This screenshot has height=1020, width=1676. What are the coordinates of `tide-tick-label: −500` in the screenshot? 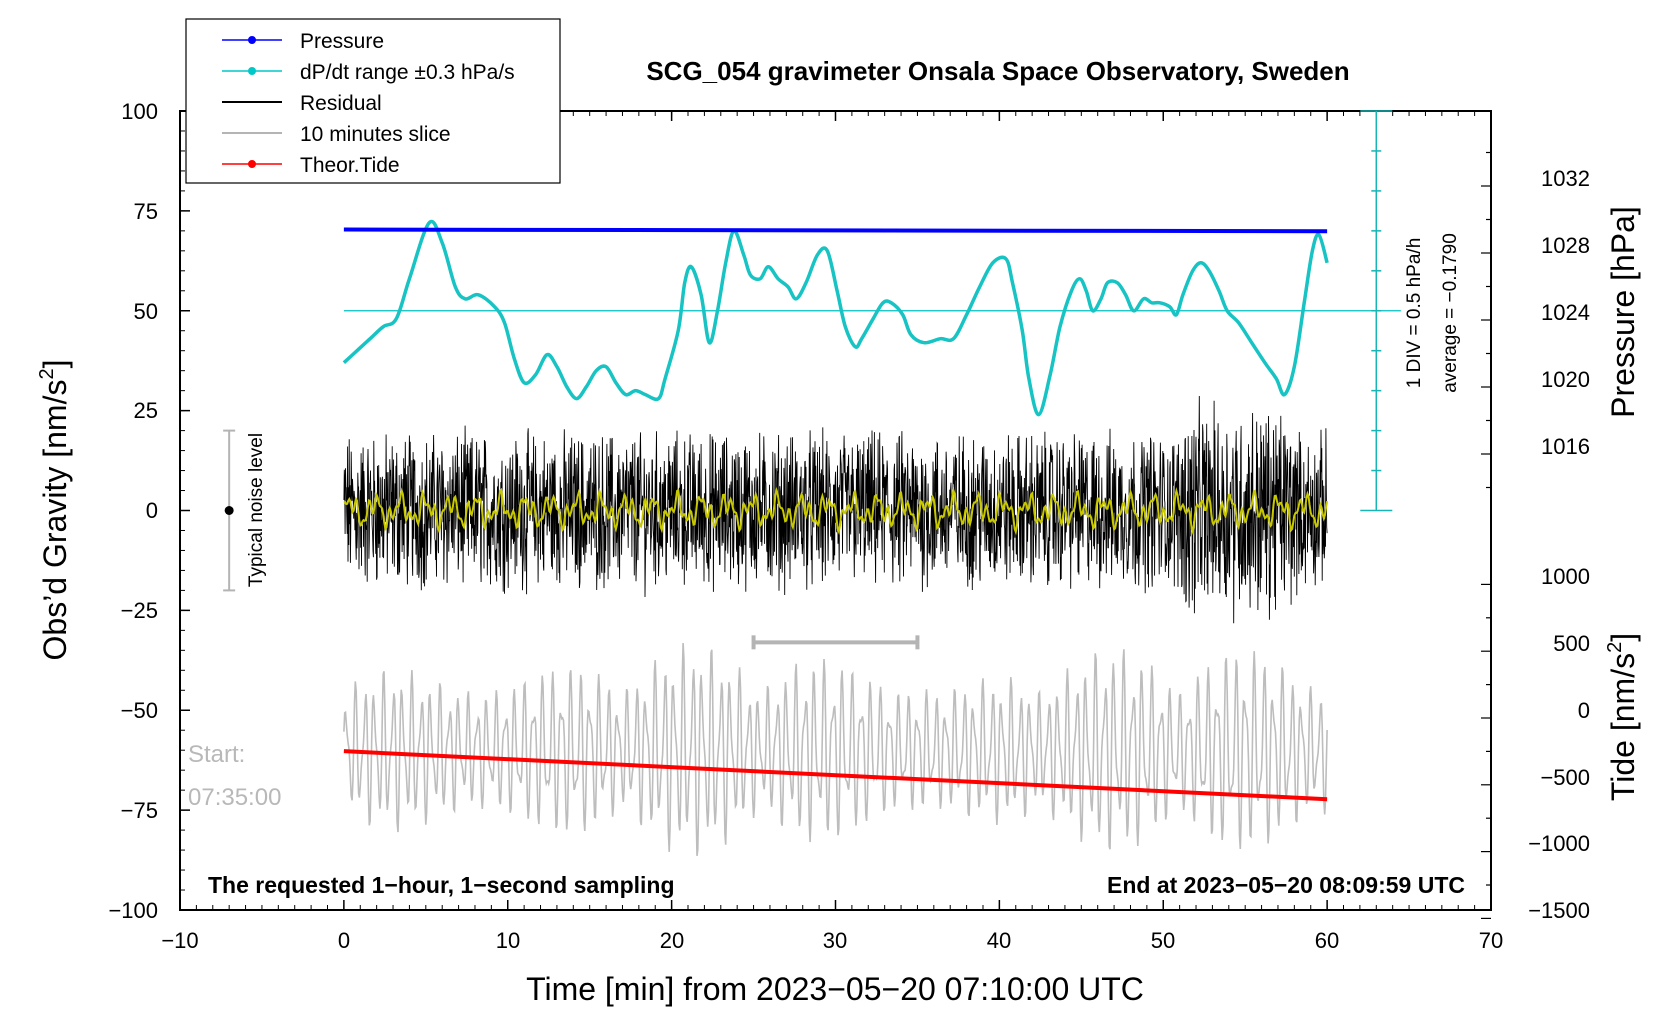 It's located at (1565, 777).